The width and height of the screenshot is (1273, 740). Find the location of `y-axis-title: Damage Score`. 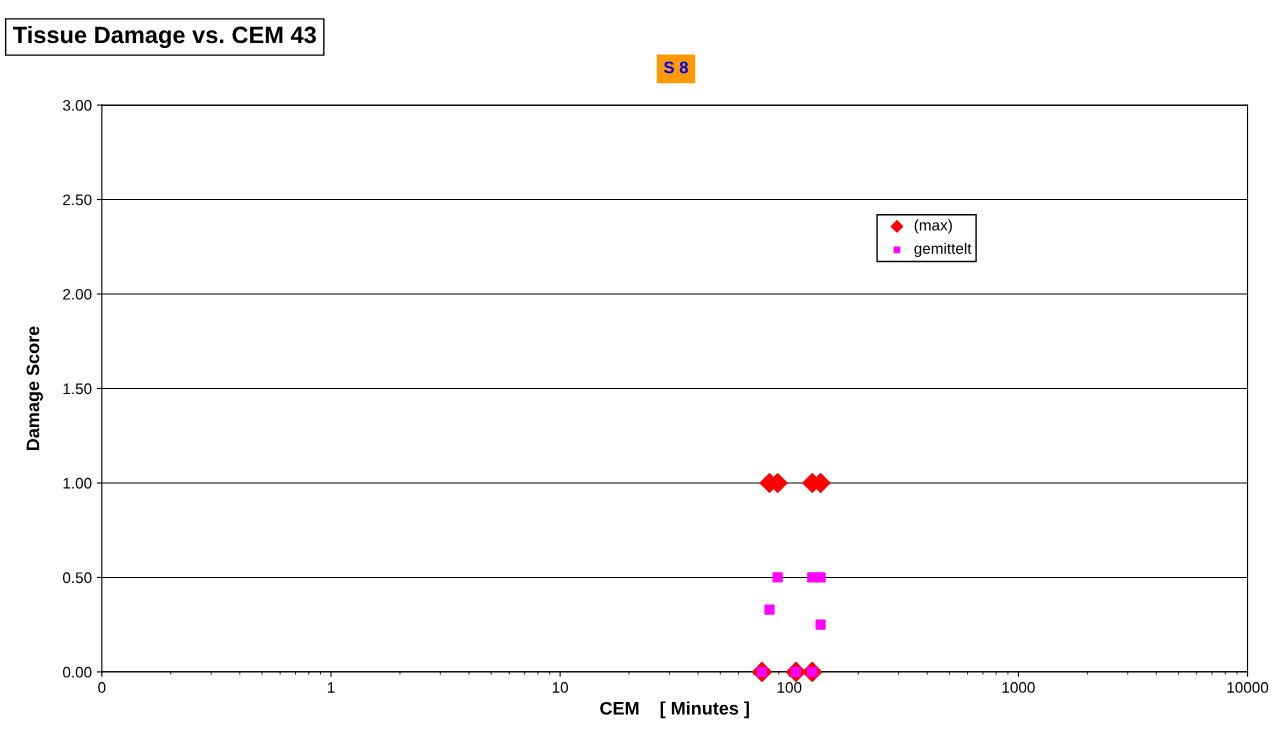

y-axis-title: Damage Score is located at coordinates (34, 388).